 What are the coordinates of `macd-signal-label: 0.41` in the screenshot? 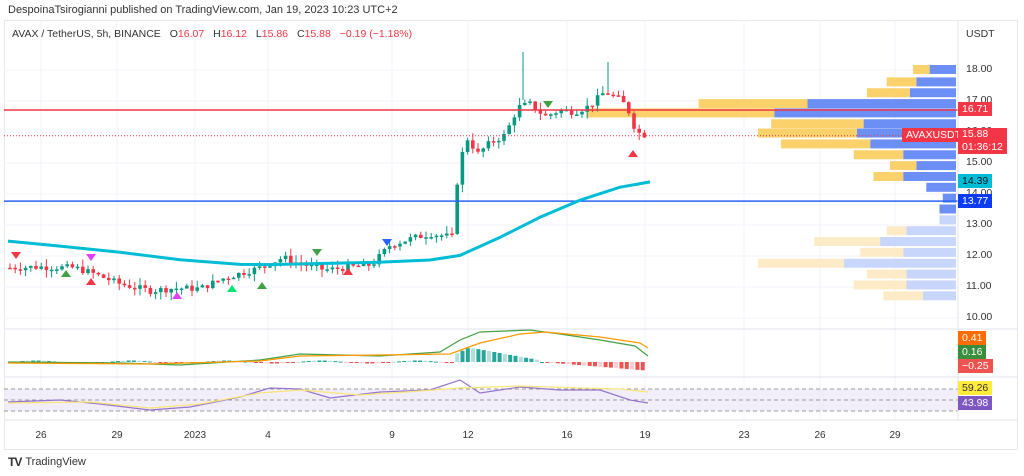 It's located at (972, 338).